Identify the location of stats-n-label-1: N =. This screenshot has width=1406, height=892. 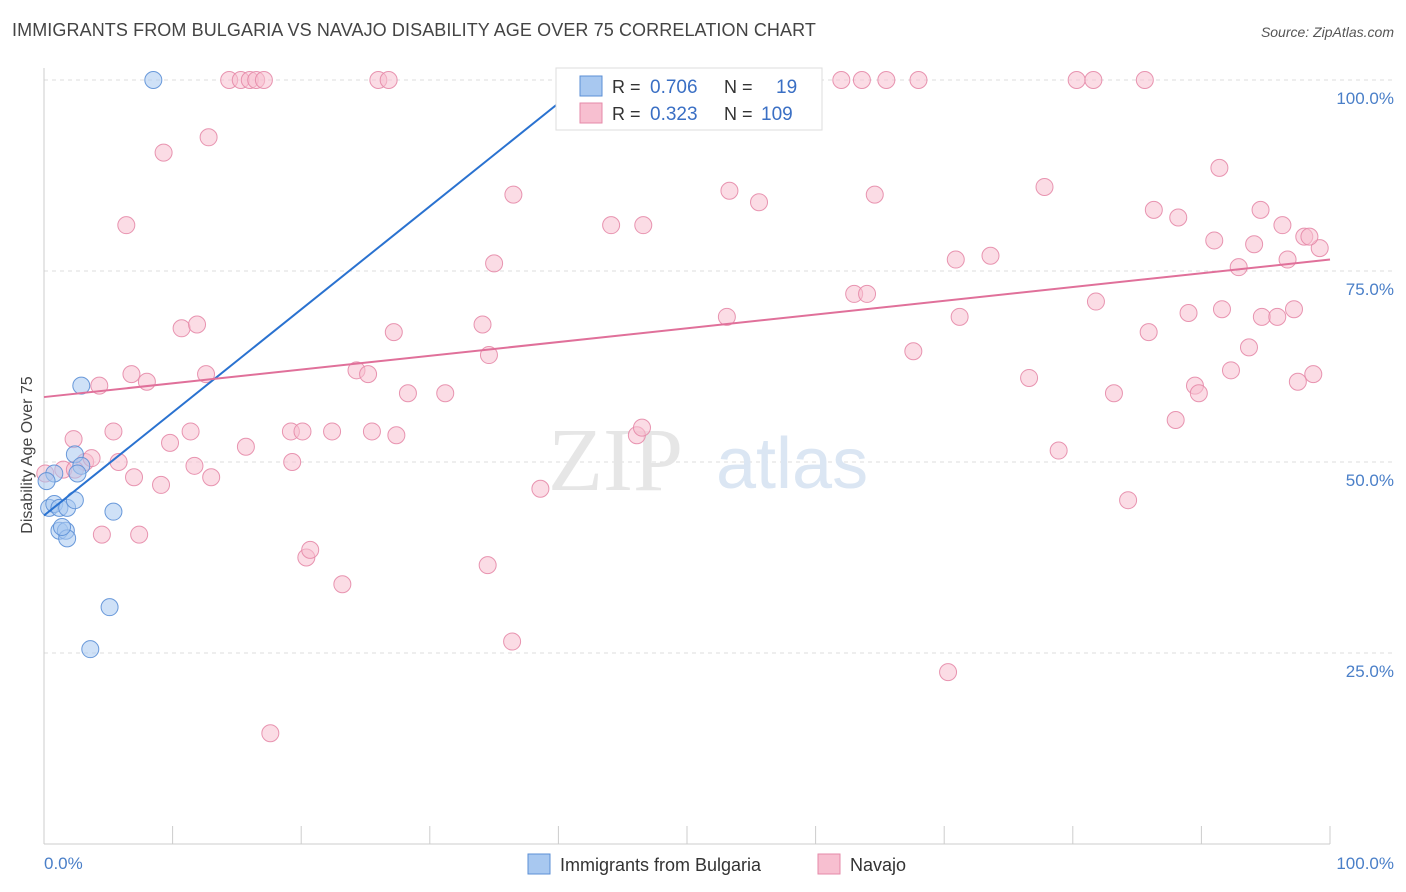
(738, 87).